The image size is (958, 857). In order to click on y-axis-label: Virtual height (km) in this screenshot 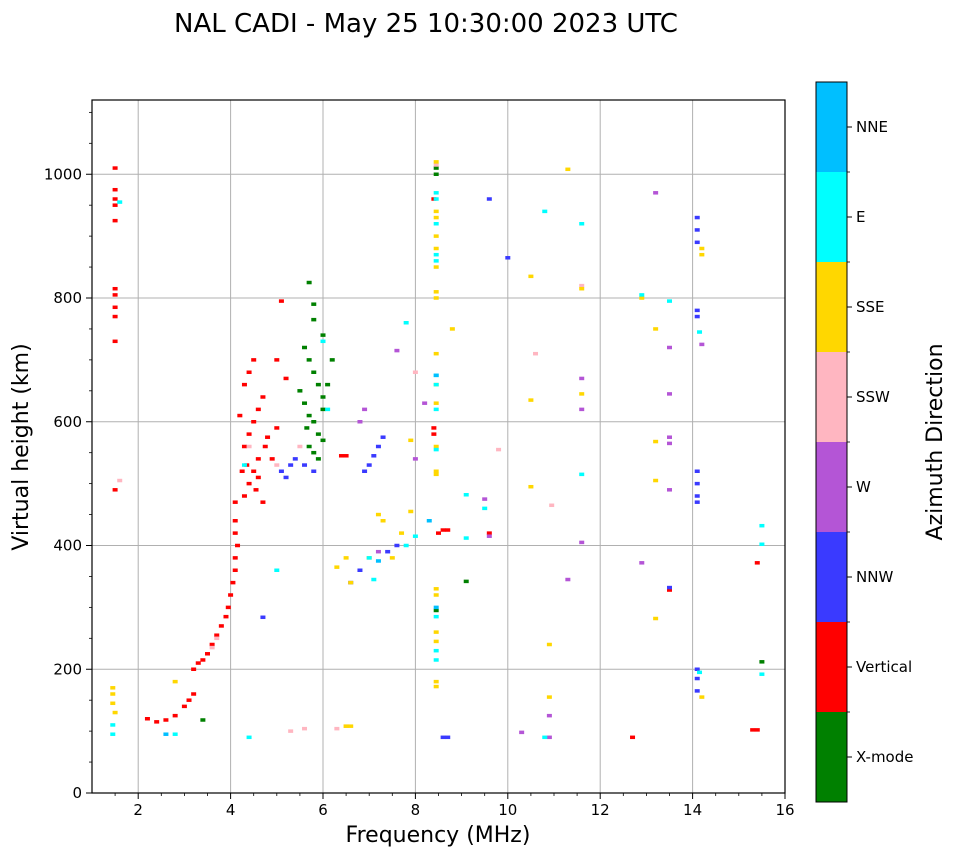, I will do `click(21, 446)`.